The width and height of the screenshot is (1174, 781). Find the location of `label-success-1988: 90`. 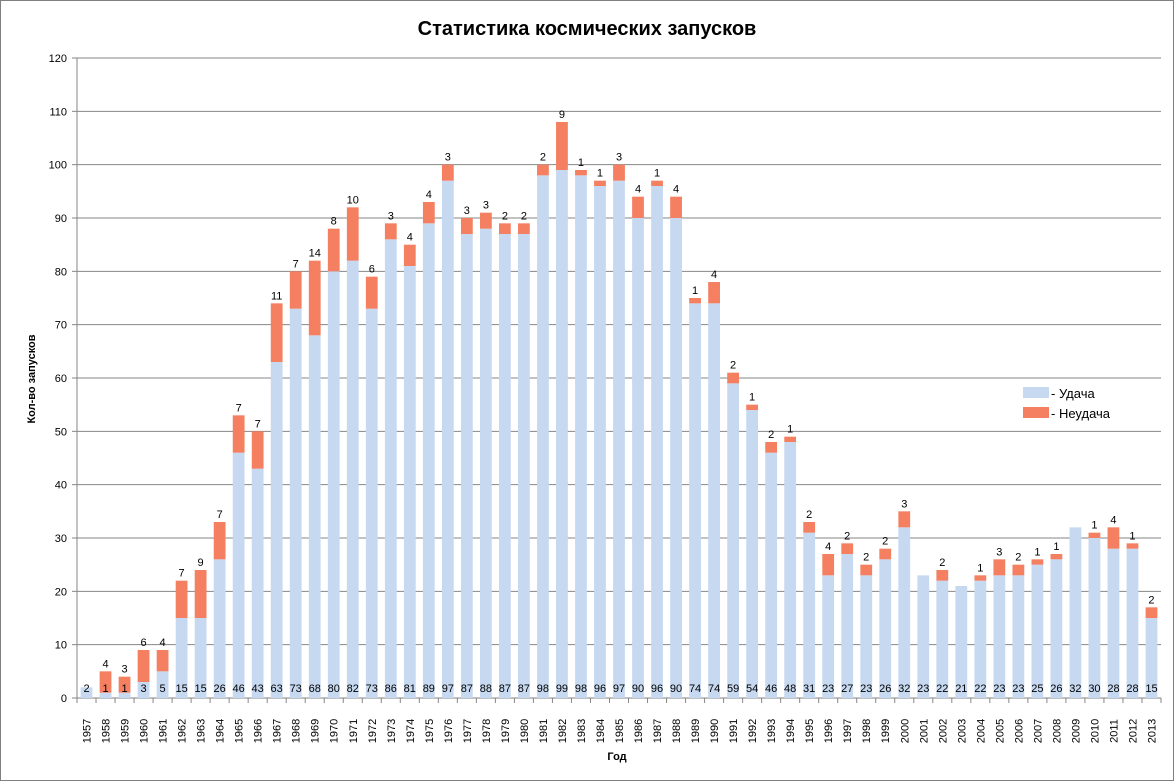

label-success-1988: 90 is located at coordinates (676, 689).